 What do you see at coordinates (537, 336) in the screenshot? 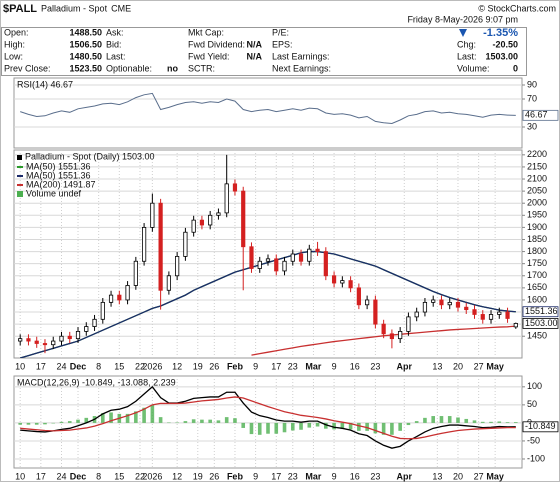
I see `y-tick-label: 1450` at bounding box center [537, 336].